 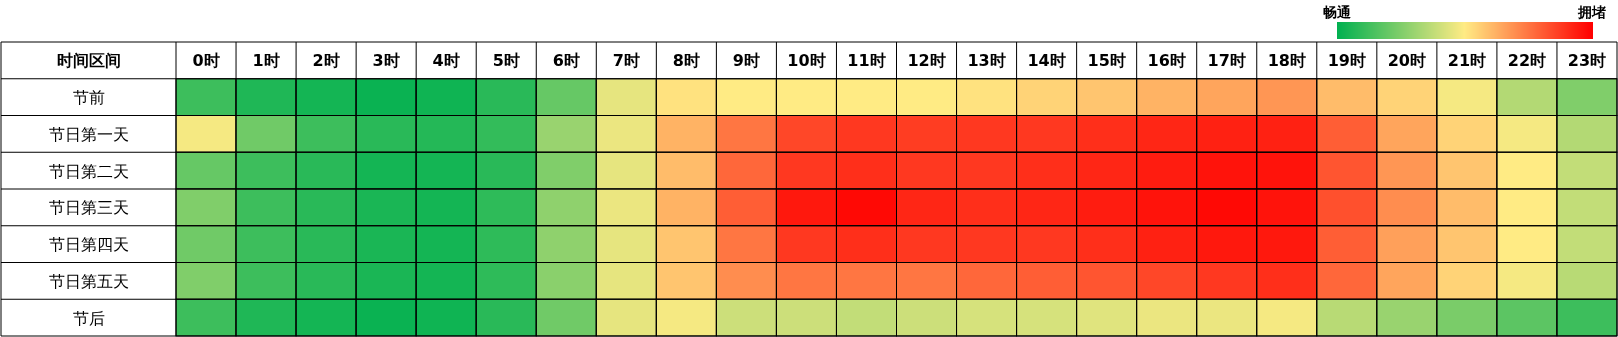 I want to click on x-tick-label: 23时, so click(x=1587, y=61).